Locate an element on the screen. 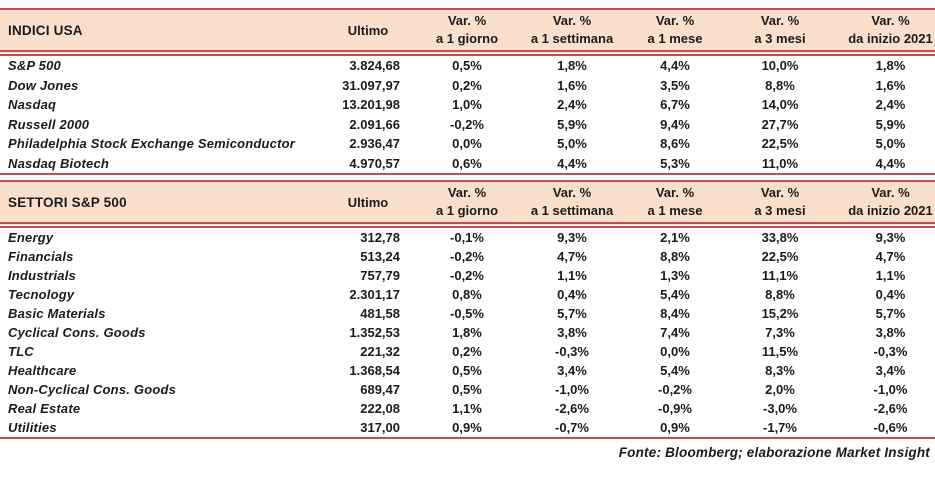 This screenshot has height=481, width=935. var-value: 1,6% is located at coordinates (883, 85).